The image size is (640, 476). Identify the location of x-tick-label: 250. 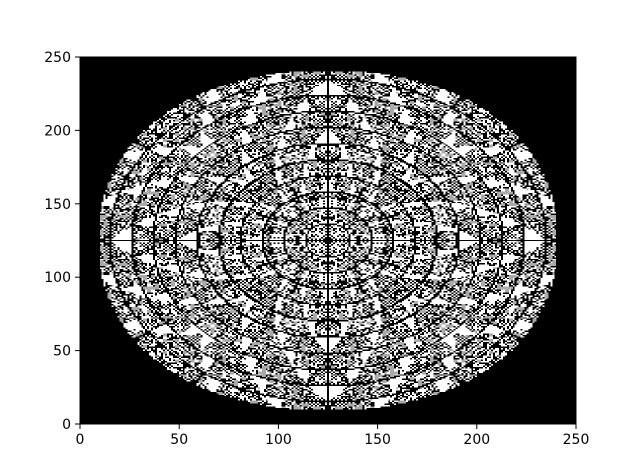
(576, 440).